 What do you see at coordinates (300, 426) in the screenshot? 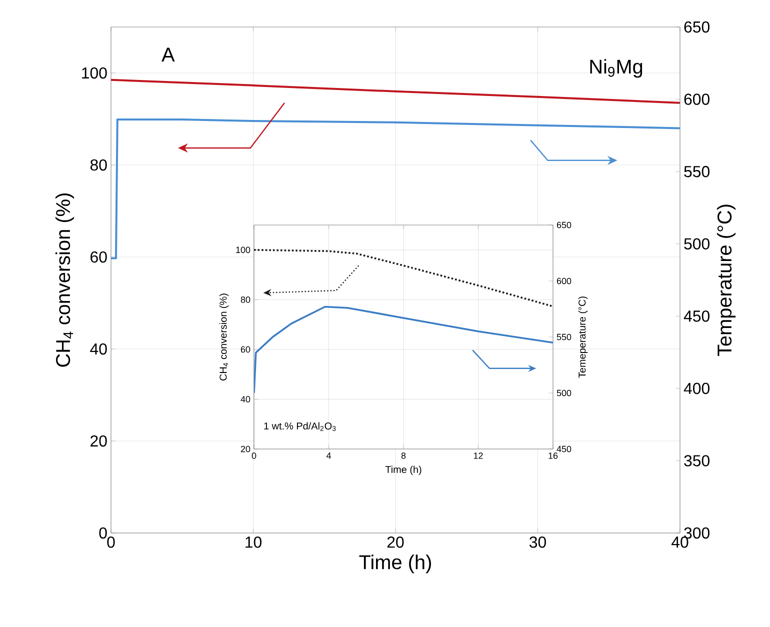
I see `annotation: 1 wt.% Pd/Al$_{2}$O$_{3}$` at bounding box center [300, 426].